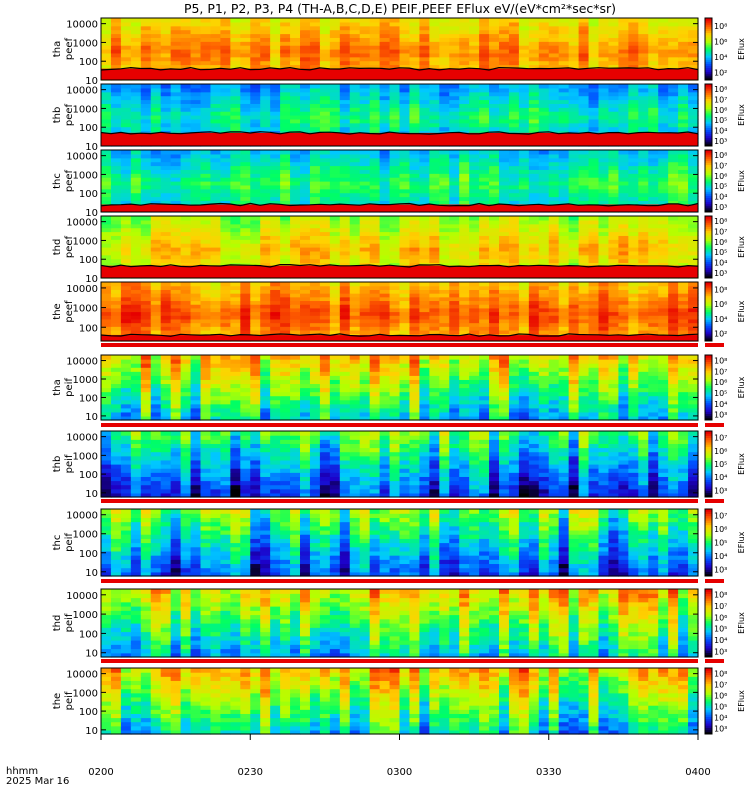 The image size is (750, 800). Describe the element at coordinates (88, 128) in the screenshot. I see `y-tick-label: 100` at that location.